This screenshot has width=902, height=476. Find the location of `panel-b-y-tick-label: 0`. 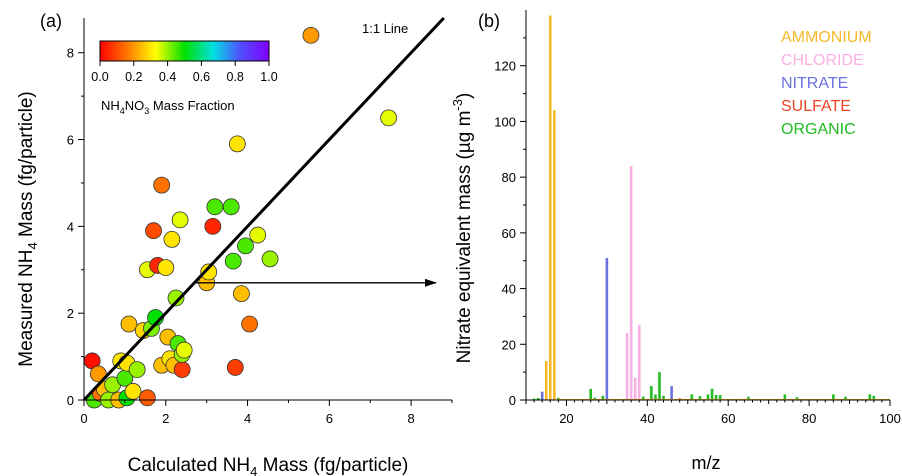

panel-b-y-tick-label: 0 is located at coordinates (512, 400).